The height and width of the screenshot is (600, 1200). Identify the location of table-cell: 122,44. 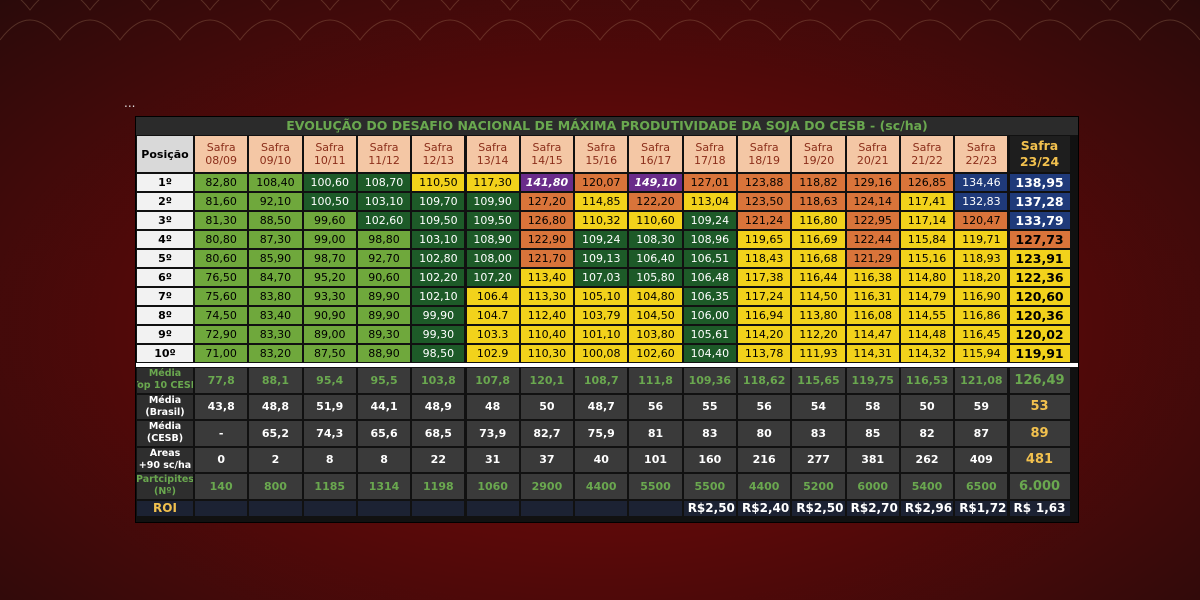
(872, 239).